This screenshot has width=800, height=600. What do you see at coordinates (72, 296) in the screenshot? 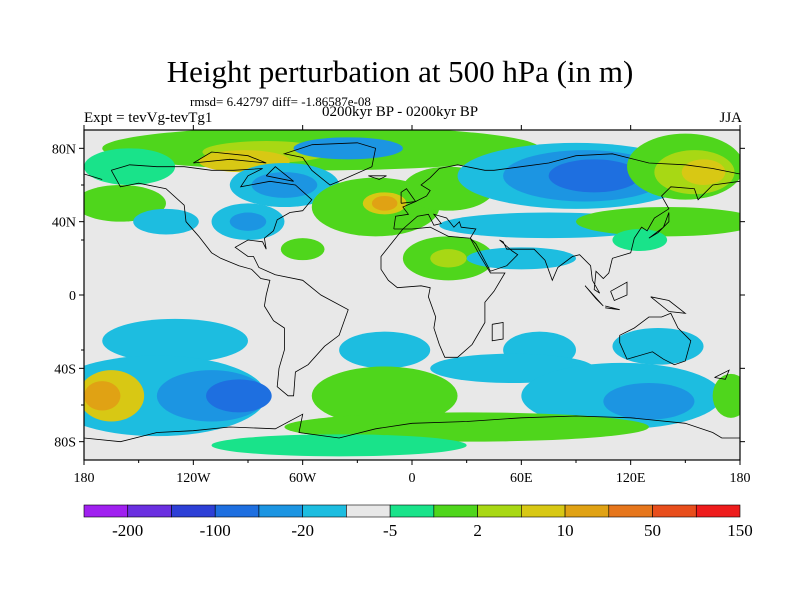
I see `lat-tick-label: 0` at bounding box center [72, 296].